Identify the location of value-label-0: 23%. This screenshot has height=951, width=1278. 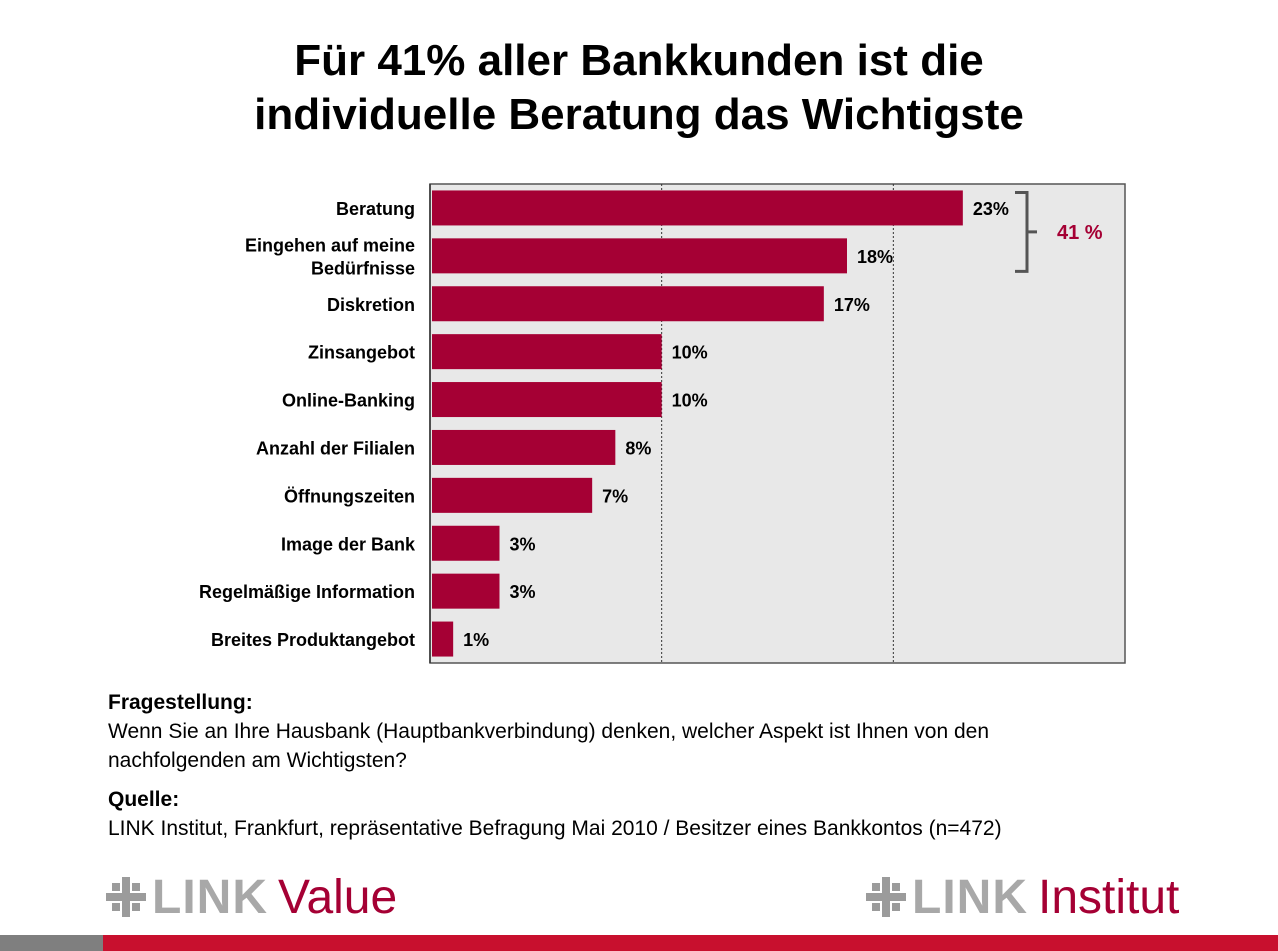
(991, 209).